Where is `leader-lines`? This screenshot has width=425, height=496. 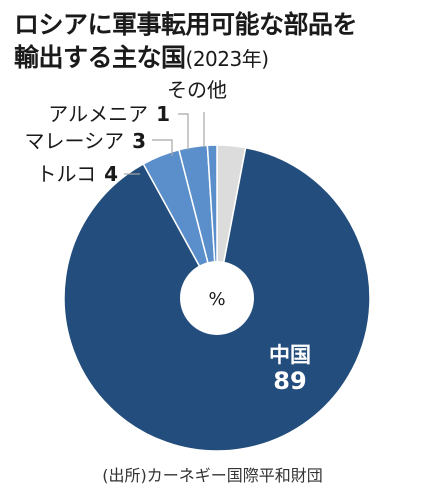 leader-lines is located at coordinates (164, 143).